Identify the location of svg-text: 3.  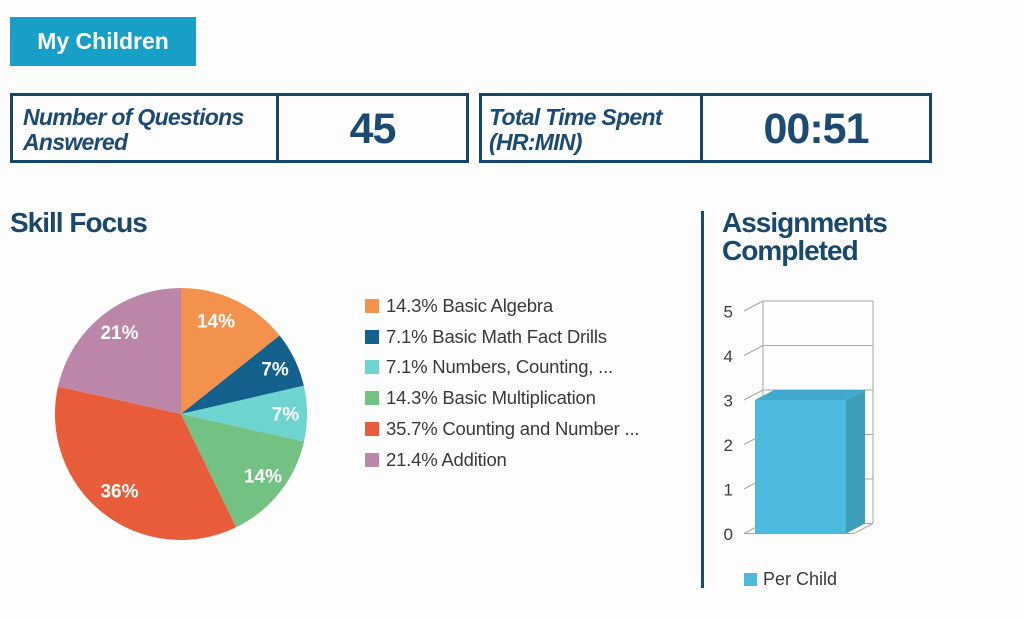
(728, 401).